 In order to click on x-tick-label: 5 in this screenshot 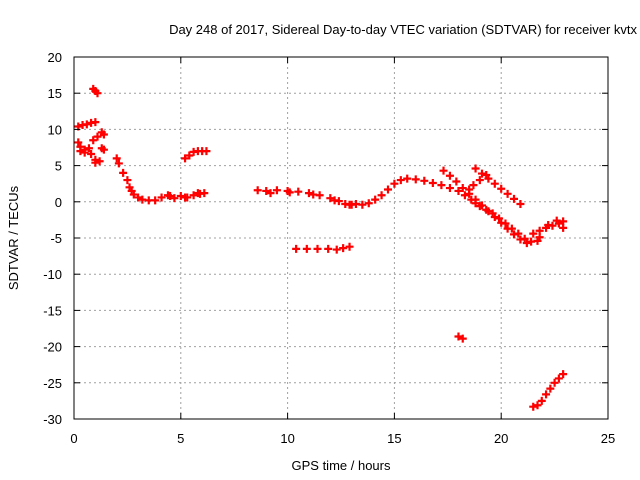, I will do `click(180, 438)`.